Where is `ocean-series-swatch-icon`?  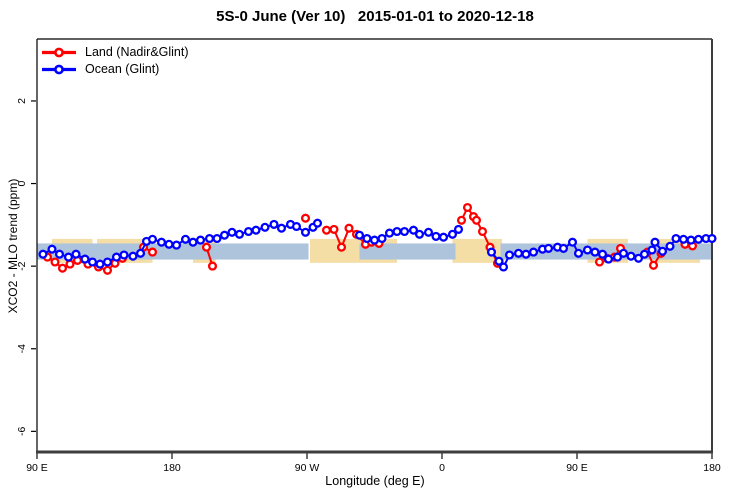 ocean-series-swatch-icon is located at coordinates (59, 69).